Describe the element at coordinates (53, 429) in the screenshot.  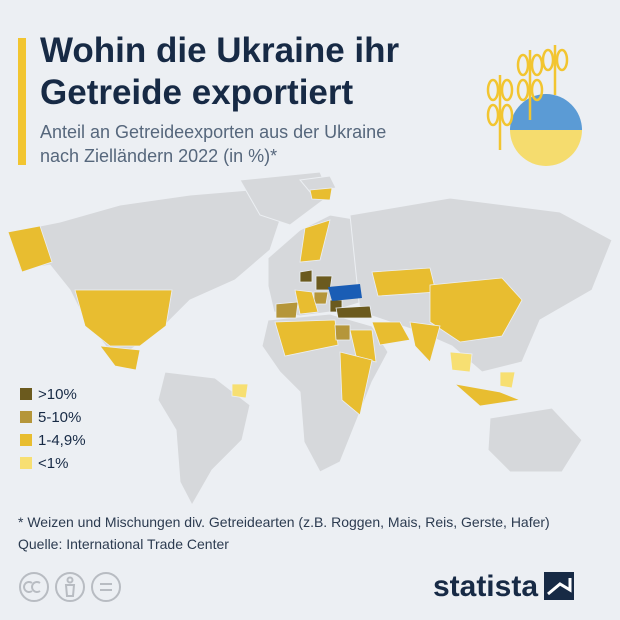
I see `legend: >10% 5-10% 1-4,9% <1%` at that location.